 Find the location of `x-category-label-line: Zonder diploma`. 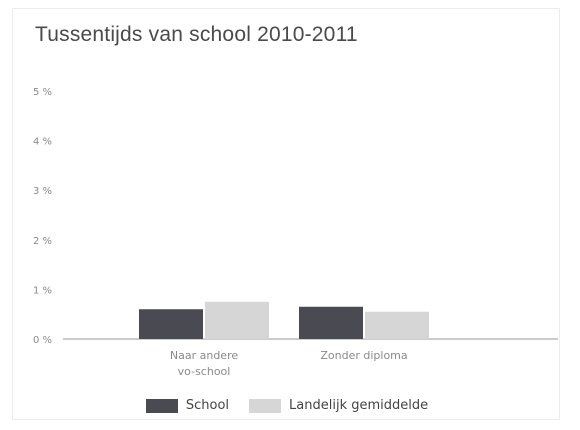

x-category-label-line: Zonder diploma is located at coordinates (363, 355).